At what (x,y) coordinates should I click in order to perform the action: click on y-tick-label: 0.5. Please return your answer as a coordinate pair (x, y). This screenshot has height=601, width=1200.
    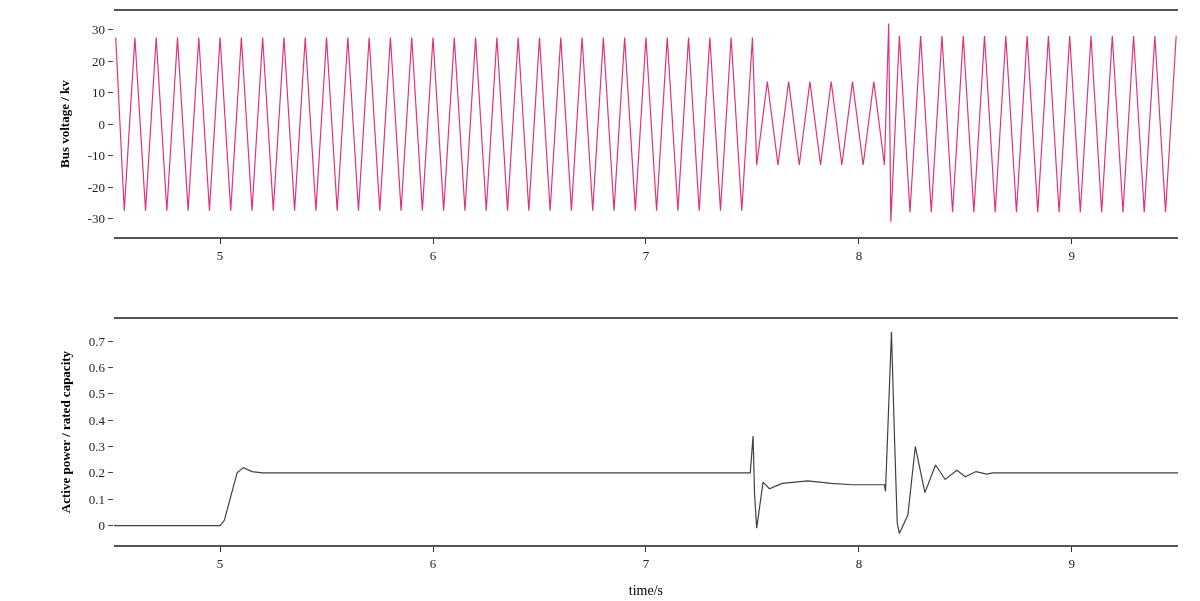
    Looking at the image, I should click on (96, 394).